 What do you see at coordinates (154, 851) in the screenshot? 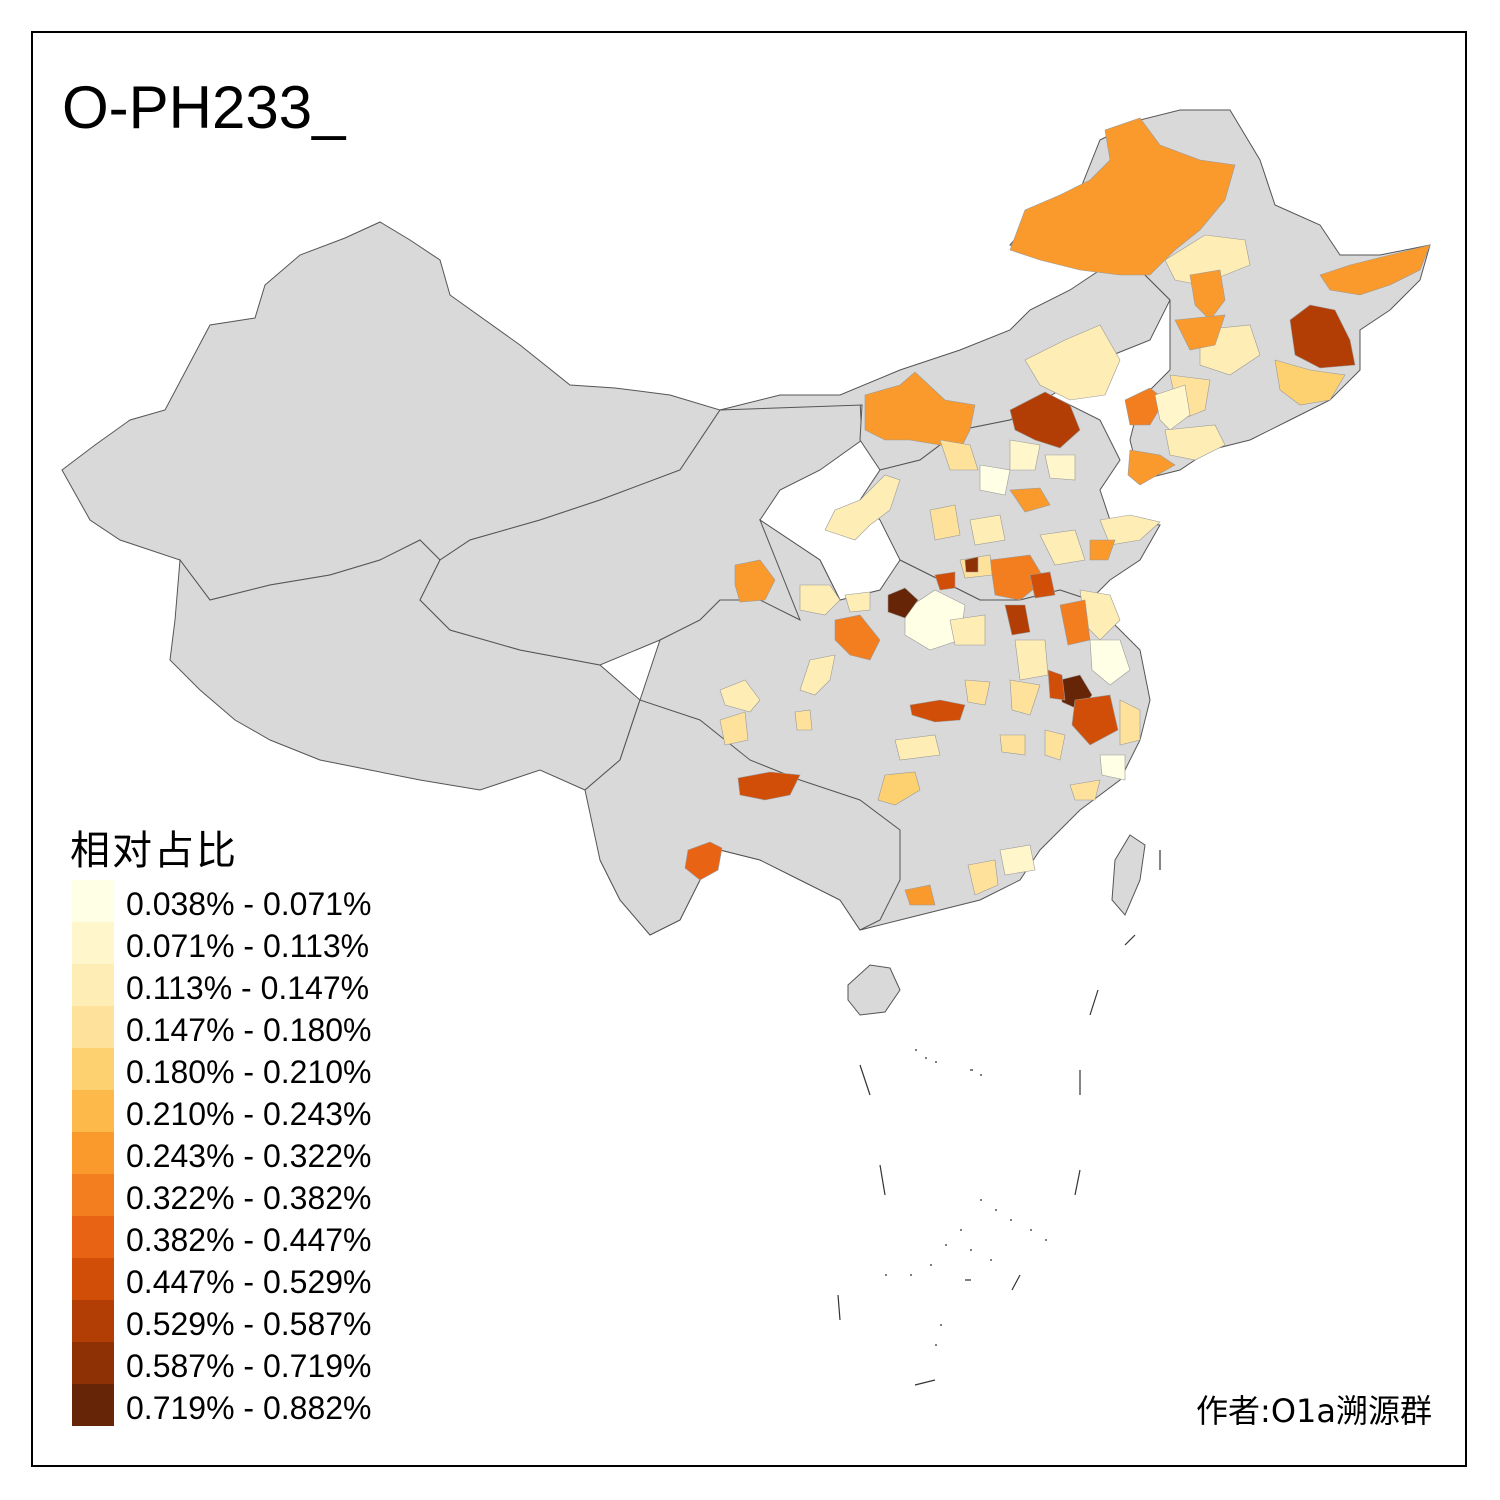
I see `legend-title: 相对占比` at bounding box center [154, 851].